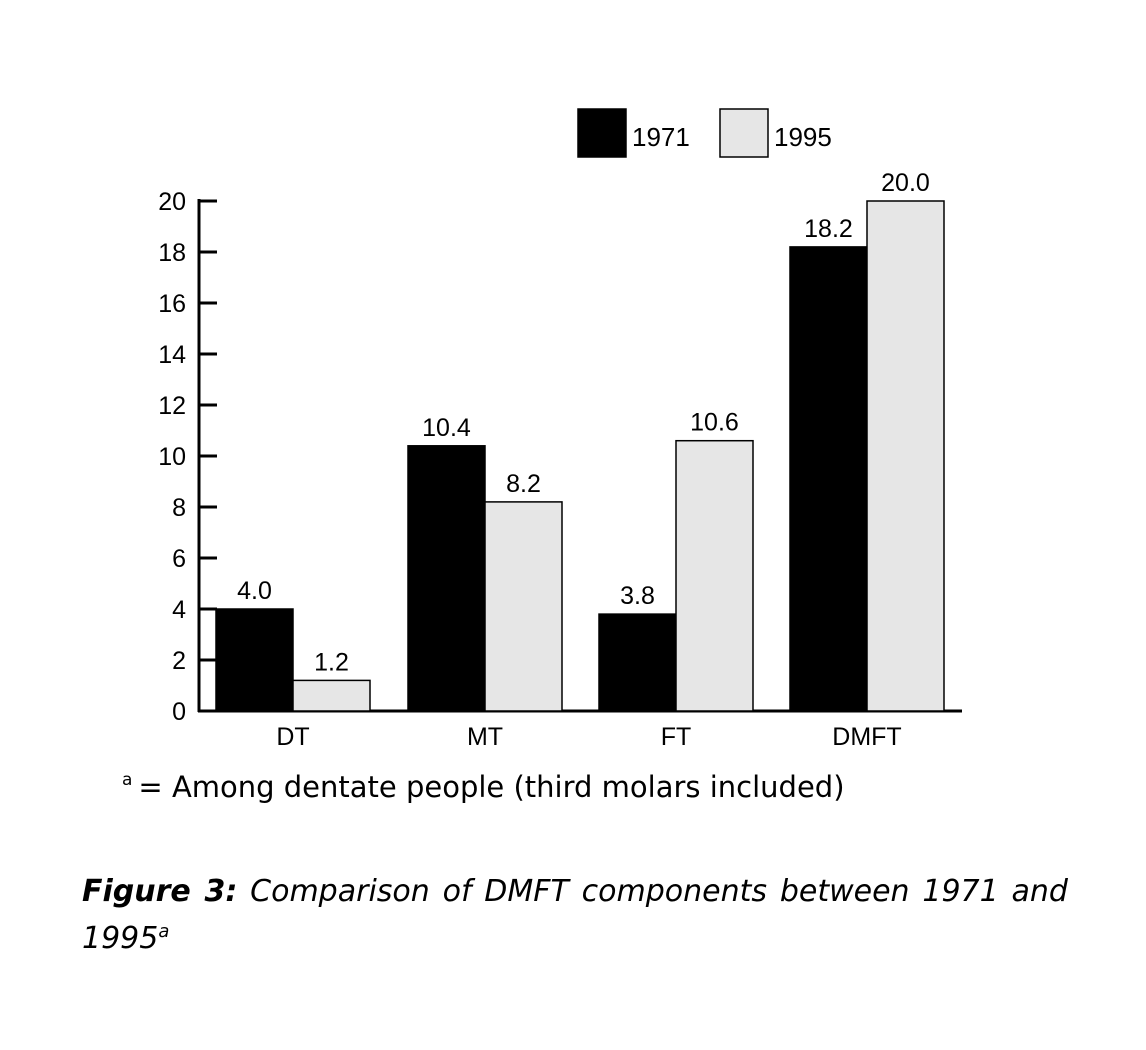 This screenshot has width=1146, height=1050. I want to click on legend-swatch-1971, so click(602, 133).